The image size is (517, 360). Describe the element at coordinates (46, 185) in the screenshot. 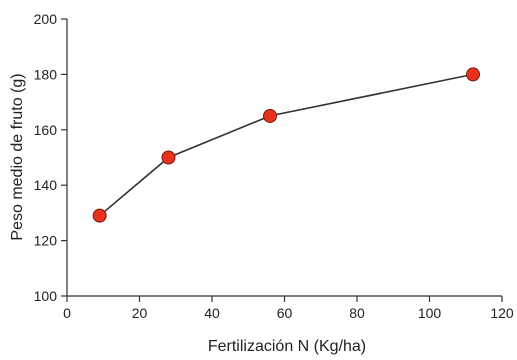

I see `y-tick-label: 140` at that location.